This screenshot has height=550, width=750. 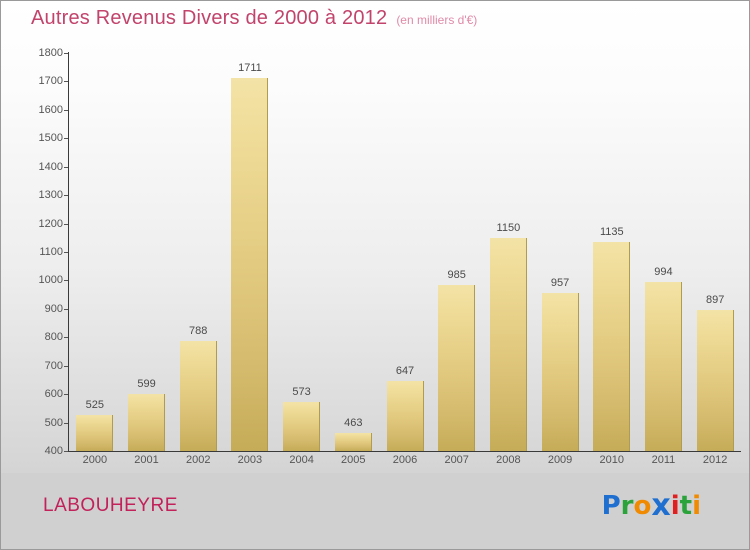 What do you see at coordinates (456, 274) in the screenshot?
I see `bar-value-label: 985` at bounding box center [456, 274].